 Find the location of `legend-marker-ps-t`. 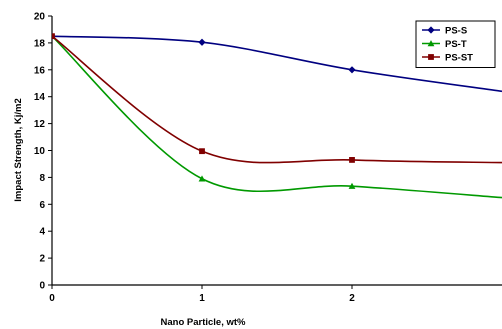

legend-marker-ps-t is located at coordinates (431, 43).